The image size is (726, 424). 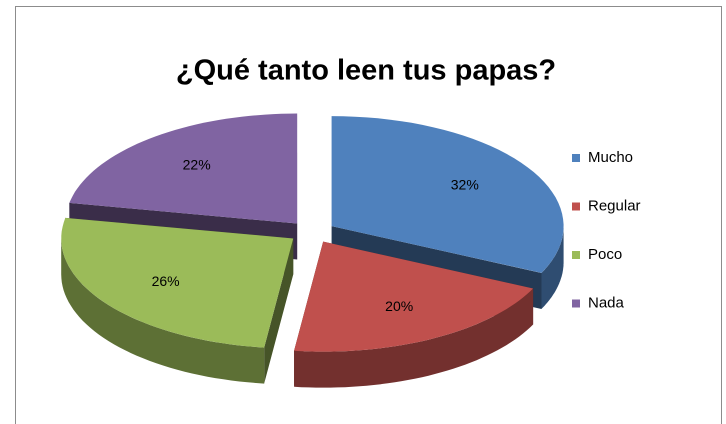 What do you see at coordinates (279, 311) in the screenshot?
I see `slice-side` at bounding box center [279, 311].